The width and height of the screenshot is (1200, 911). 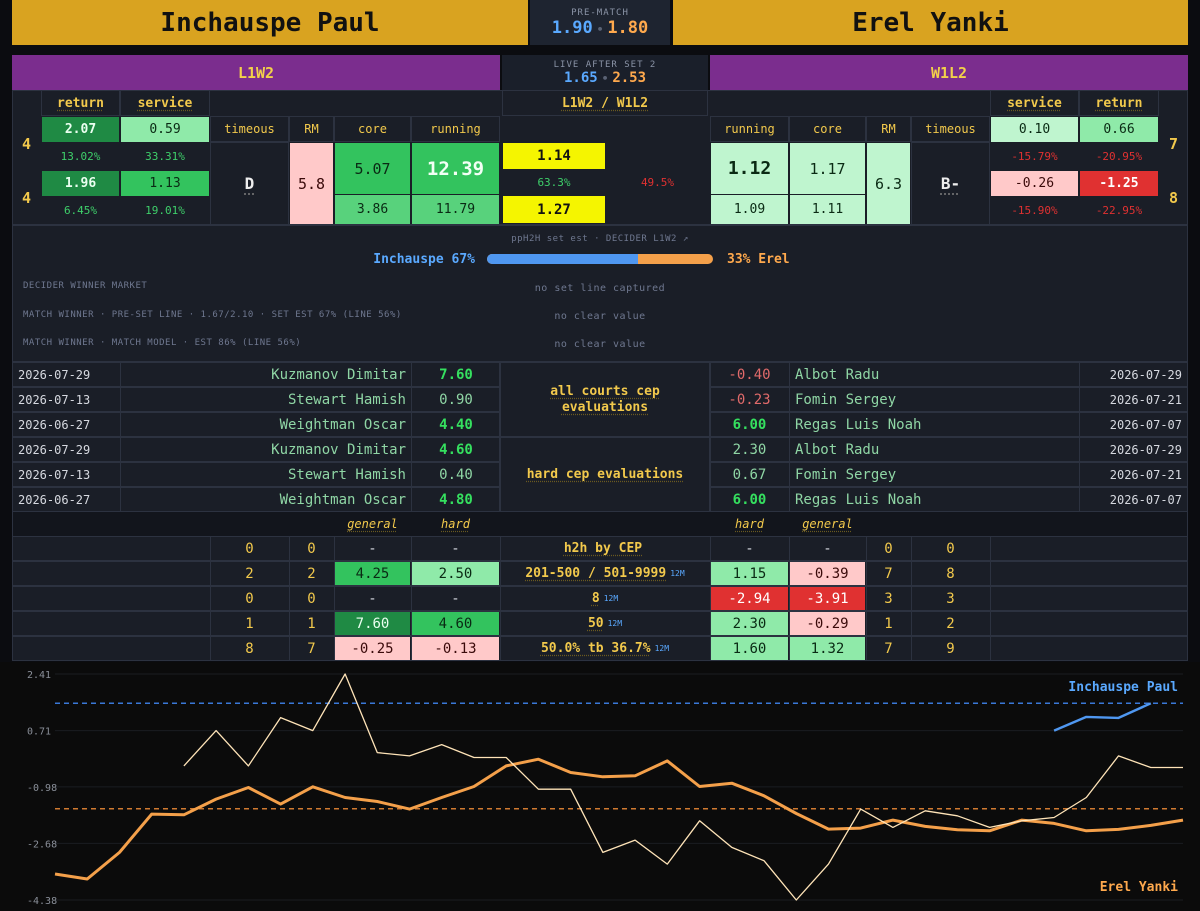 I want to click on col-rm-left: RM, so click(x=311, y=129).